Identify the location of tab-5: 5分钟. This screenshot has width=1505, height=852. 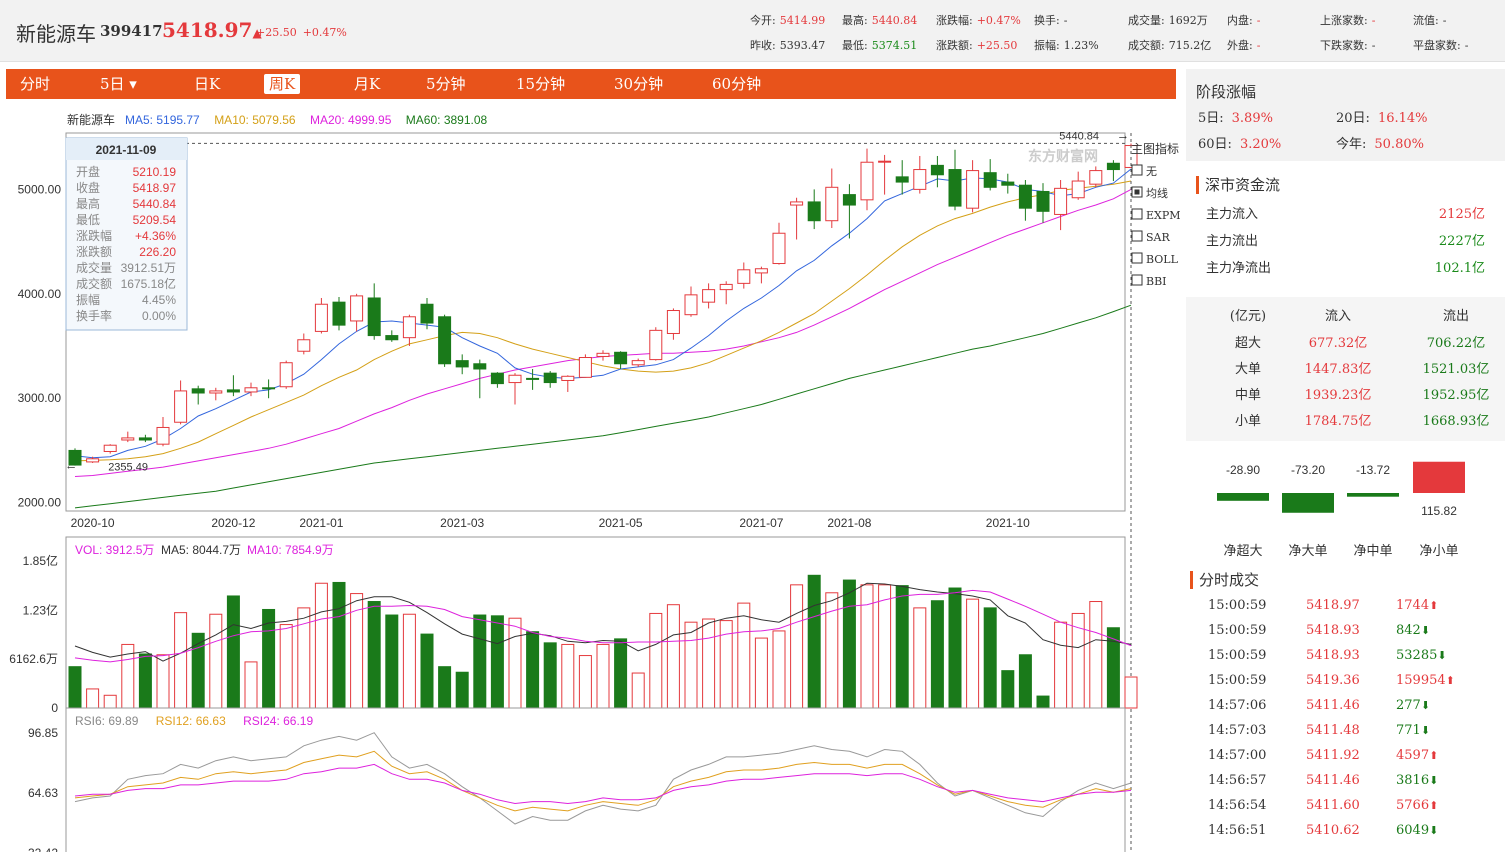
(446, 84).